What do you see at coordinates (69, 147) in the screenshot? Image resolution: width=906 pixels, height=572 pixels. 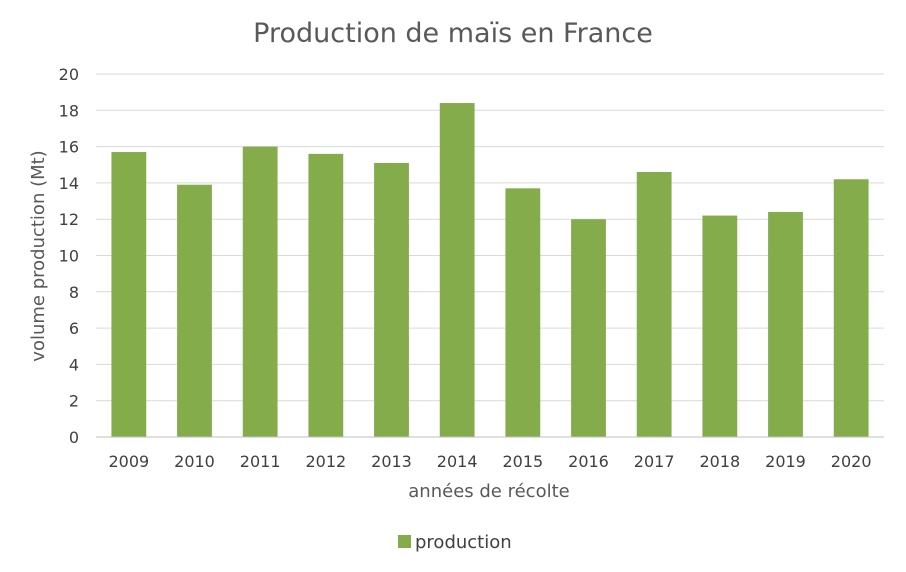 I see `y-tick-label: 16` at bounding box center [69, 147].